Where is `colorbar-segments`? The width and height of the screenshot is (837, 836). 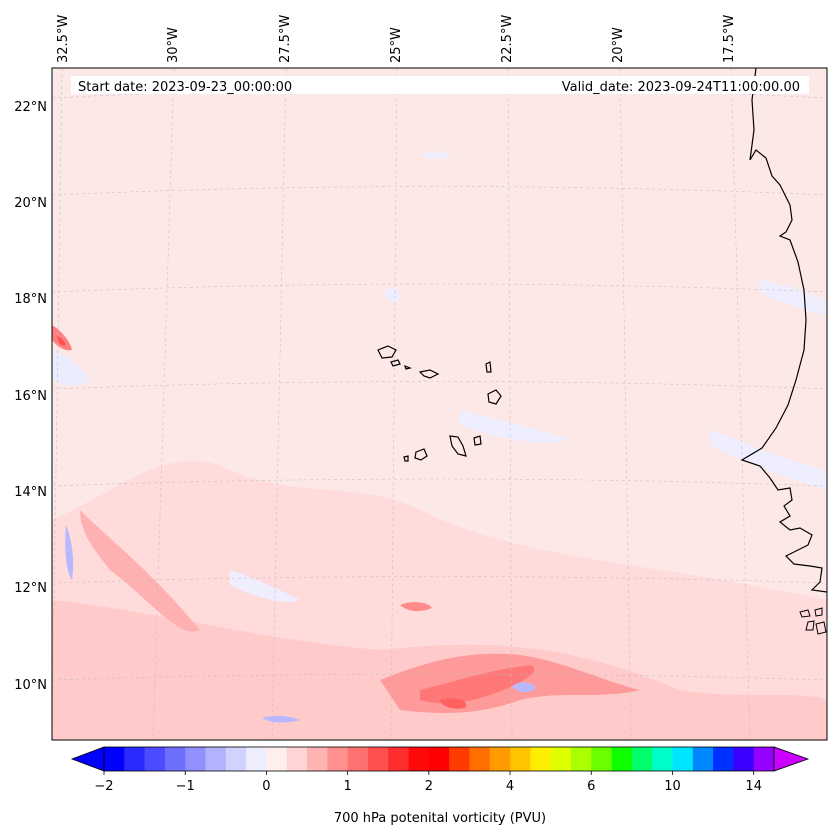 colorbar-segments is located at coordinates (439, 759).